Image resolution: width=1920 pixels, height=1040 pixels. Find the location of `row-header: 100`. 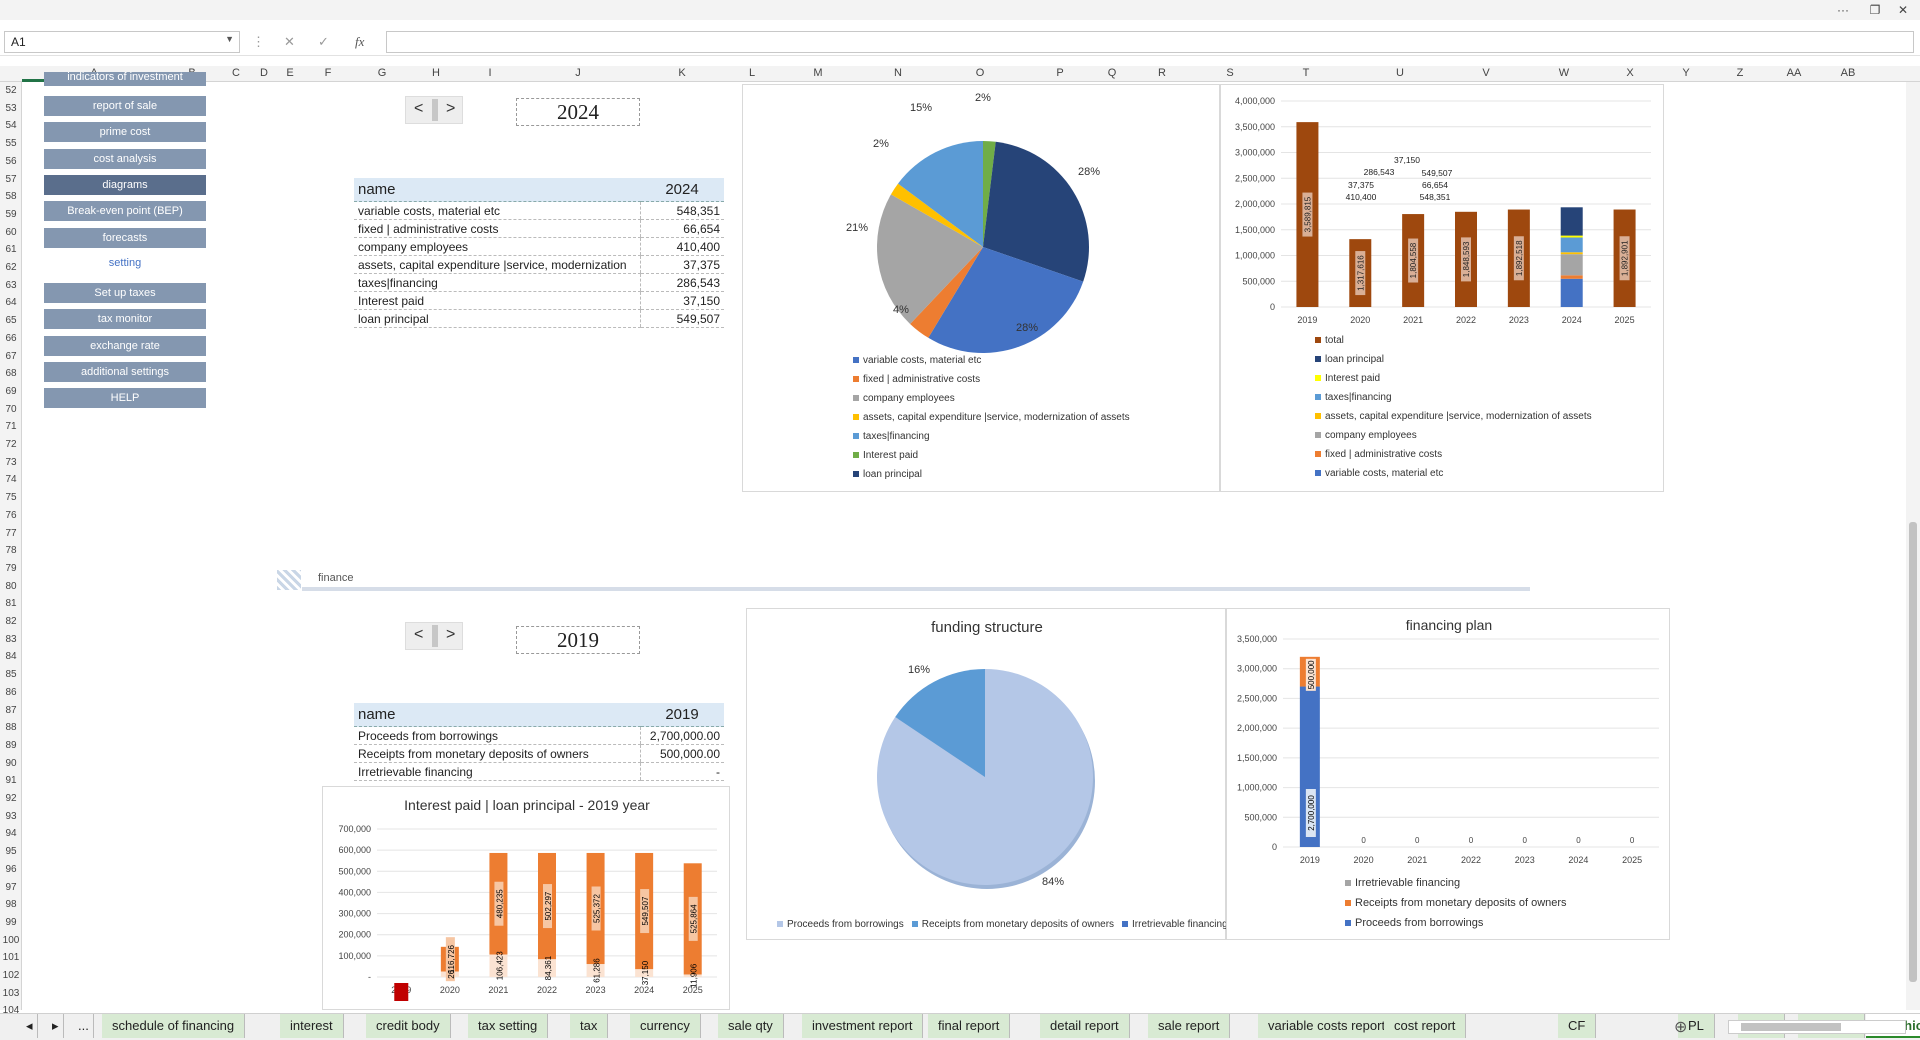

row-header: 100 is located at coordinates (11, 940).